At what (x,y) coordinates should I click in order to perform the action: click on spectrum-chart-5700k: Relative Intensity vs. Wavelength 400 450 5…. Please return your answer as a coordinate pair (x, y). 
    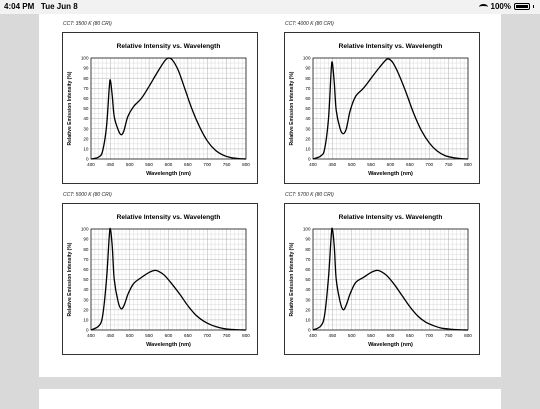
    Looking at the image, I should click on (382, 279).